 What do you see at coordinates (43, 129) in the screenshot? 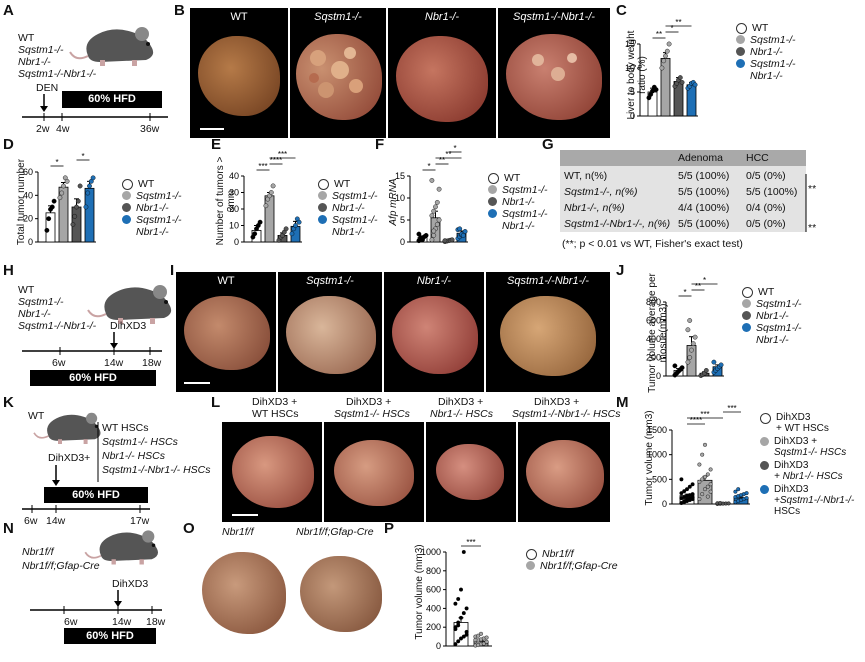
I see `timeline-tick: 2w` at bounding box center [43, 129].